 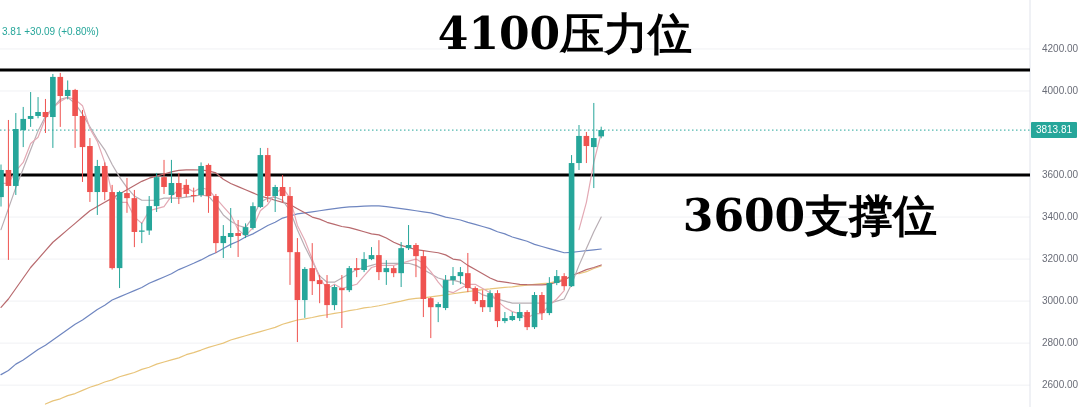 What do you see at coordinates (1060, 216) in the screenshot?
I see `y-tick-label: 3400.00` at bounding box center [1060, 216].